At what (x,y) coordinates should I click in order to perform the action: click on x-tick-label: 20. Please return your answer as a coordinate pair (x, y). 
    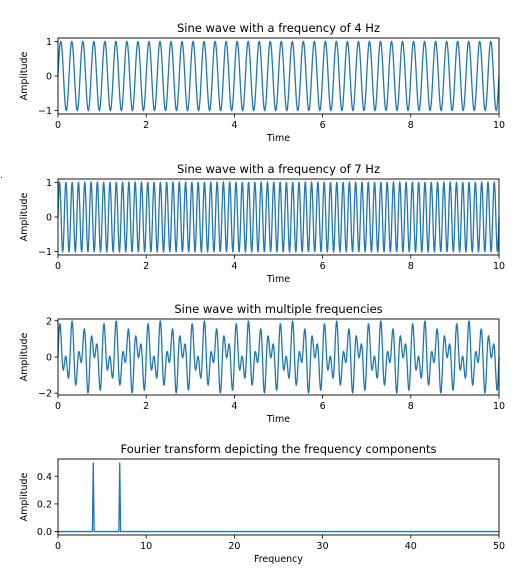
    Looking at the image, I should click on (234, 546).